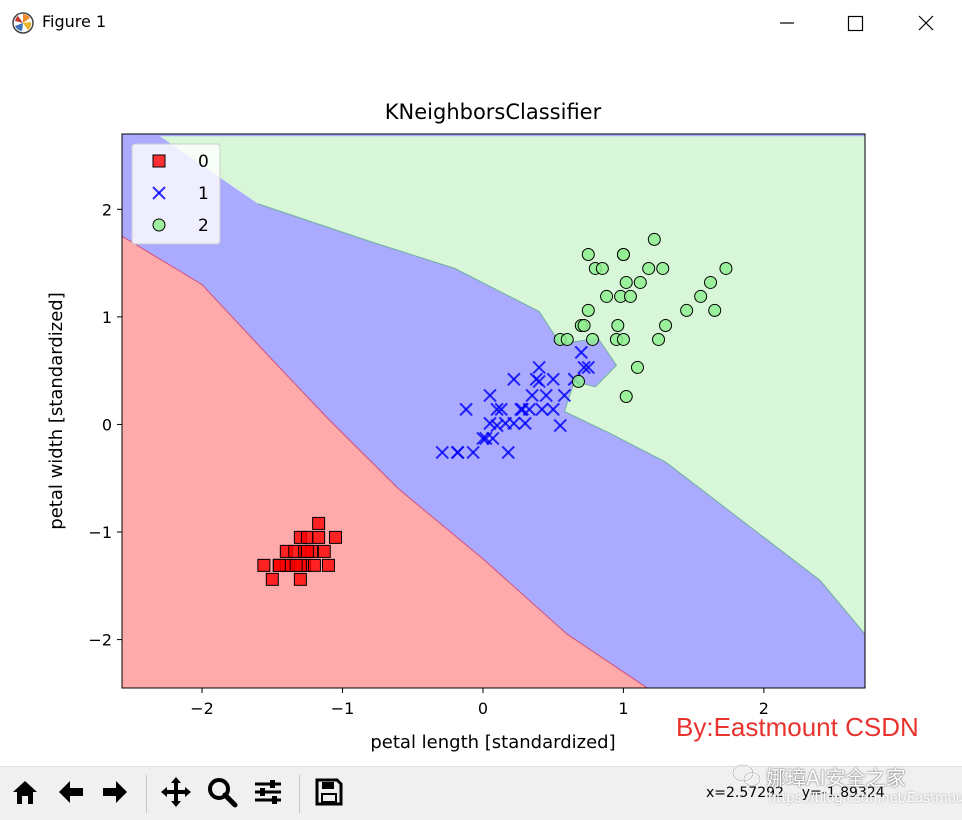 This screenshot has height=820, width=962. What do you see at coordinates (865, 798) in the screenshot?
I see `url-watermark: https://blog.csdn.net/Eastmount` at bounding box center [865, 798].